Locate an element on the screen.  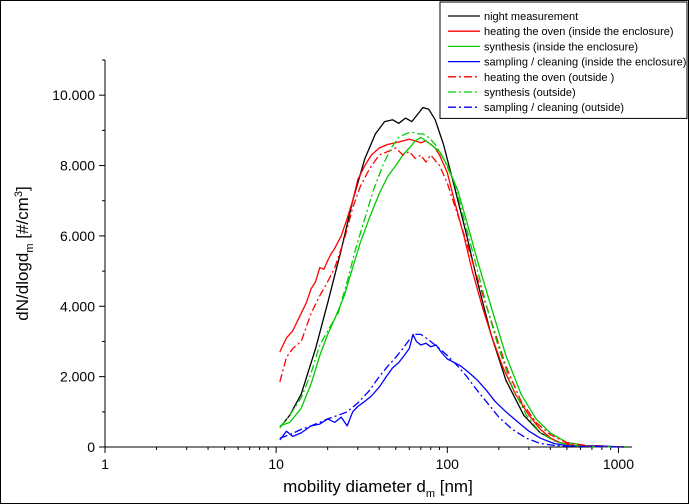
y-tick-label: 10.000 is located at coordinates (73, 95).